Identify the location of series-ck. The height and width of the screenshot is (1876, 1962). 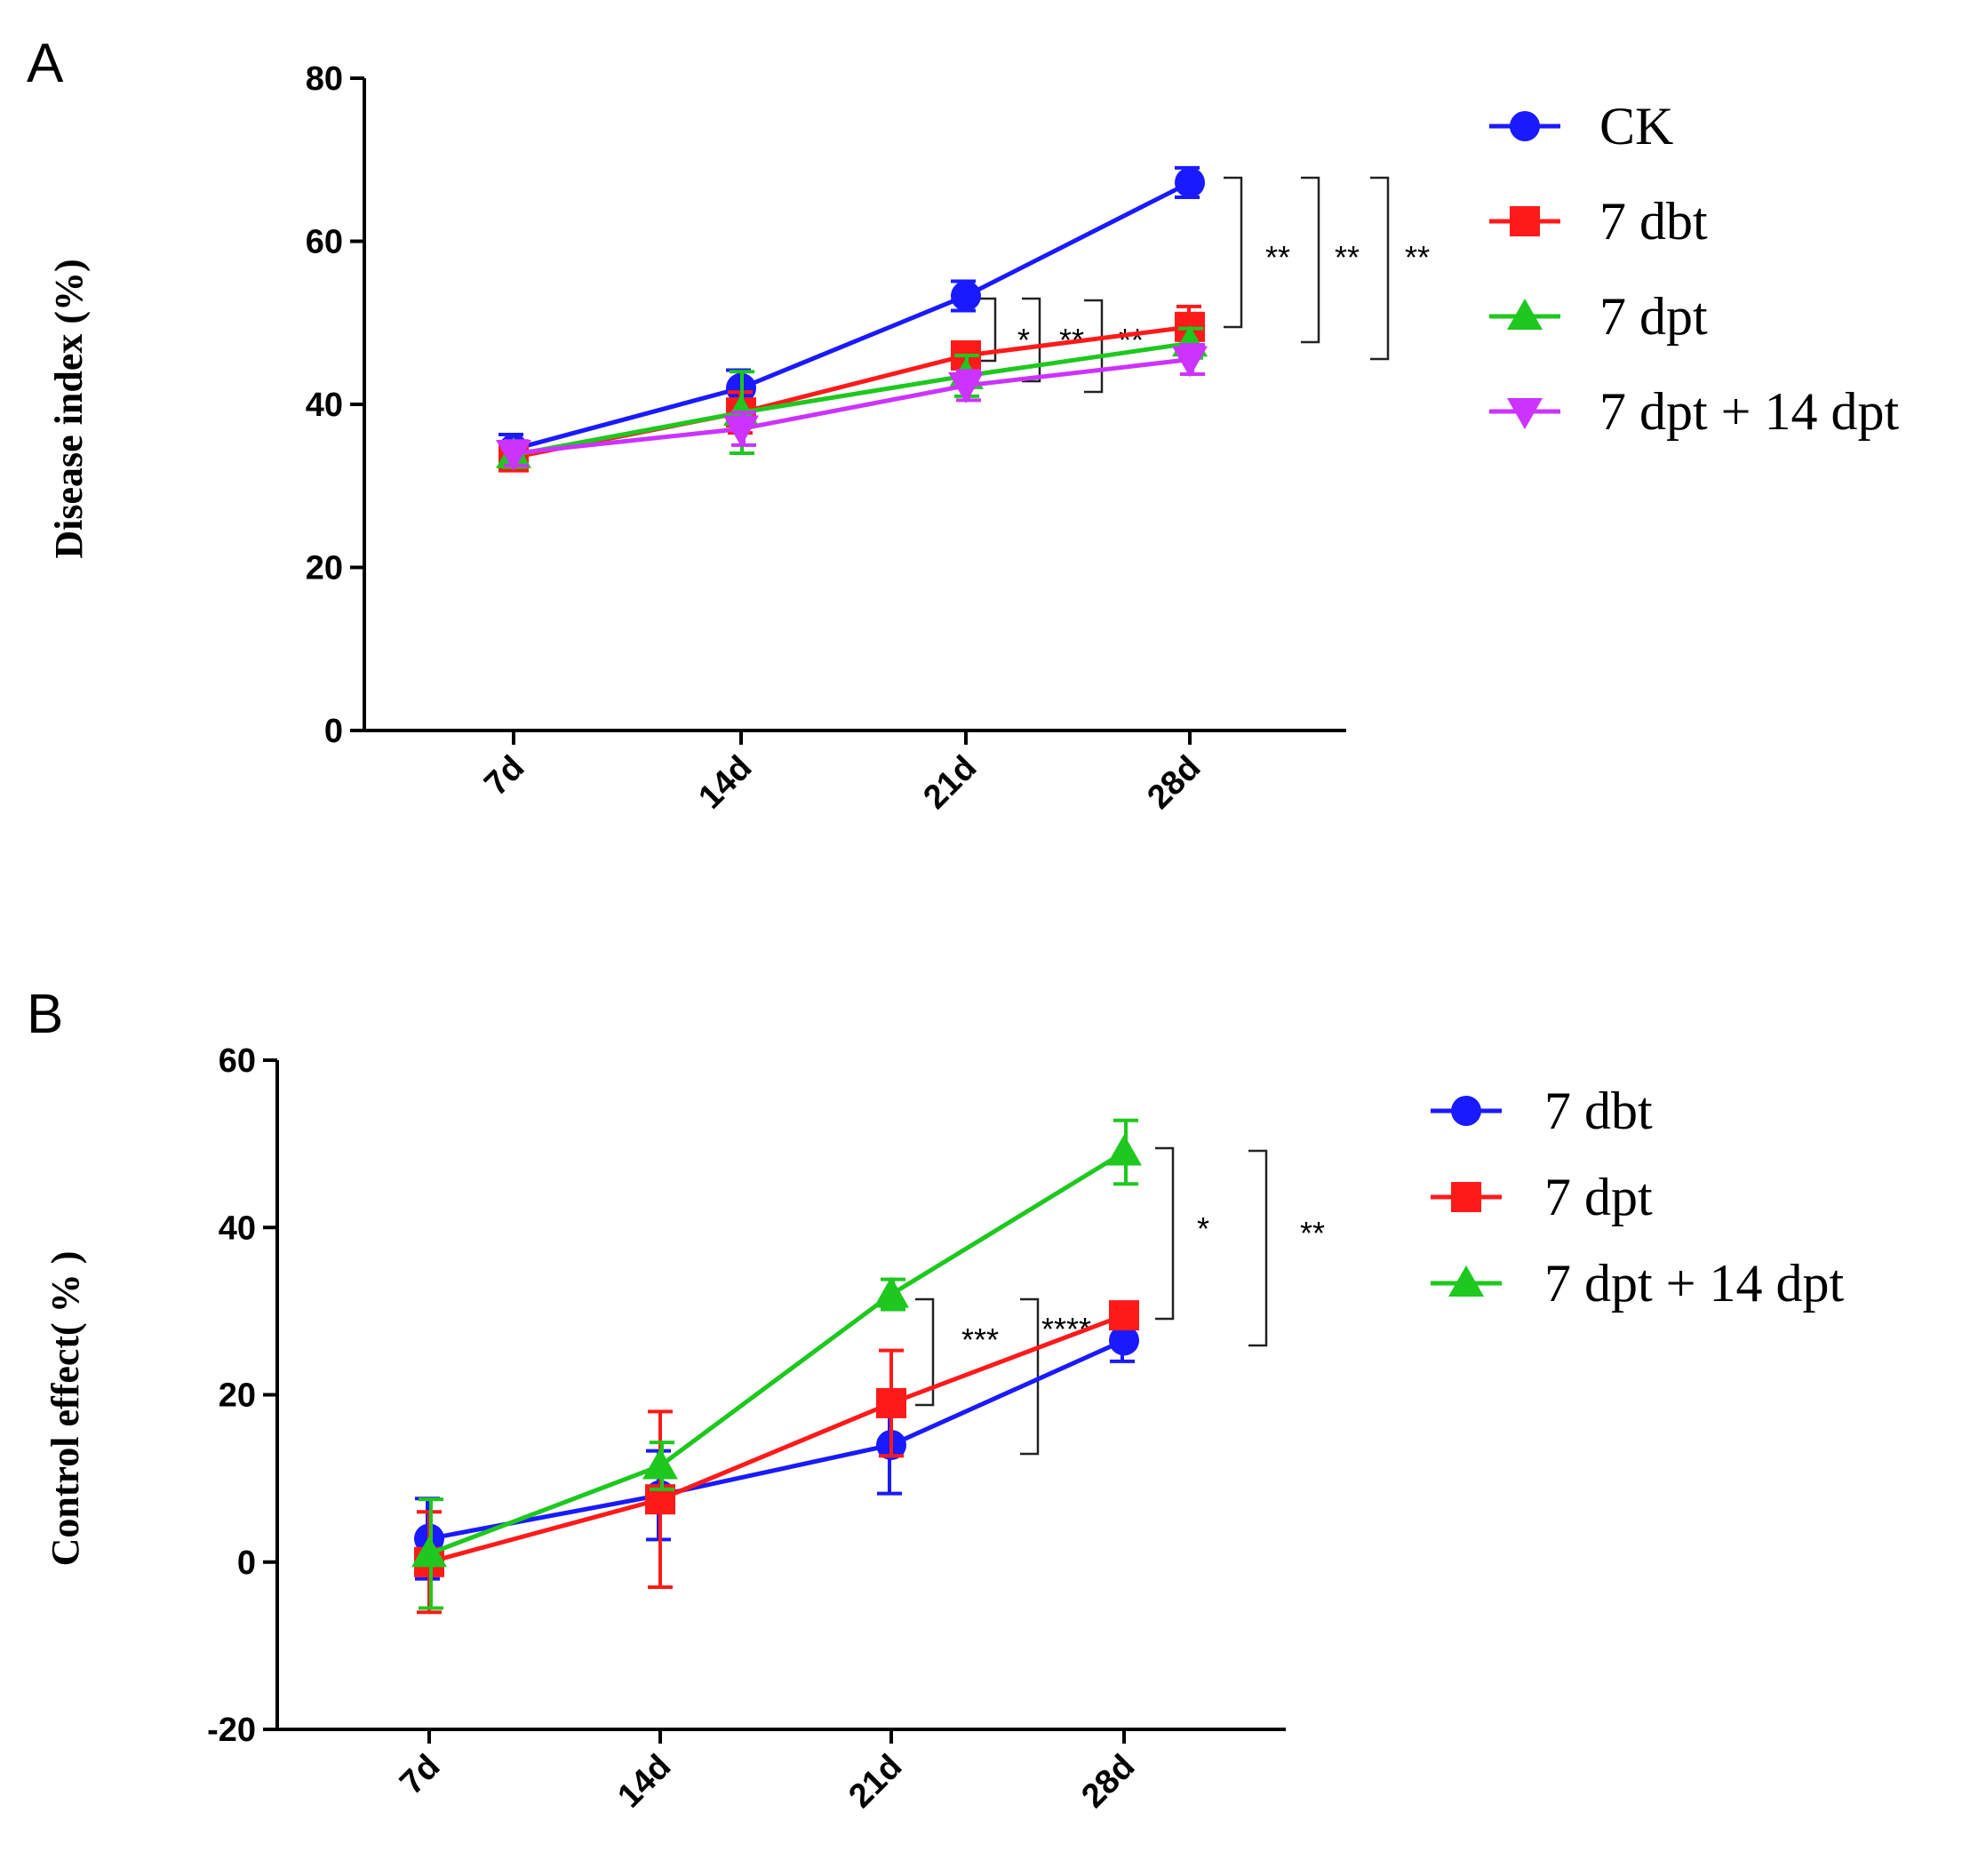
(851, 315).